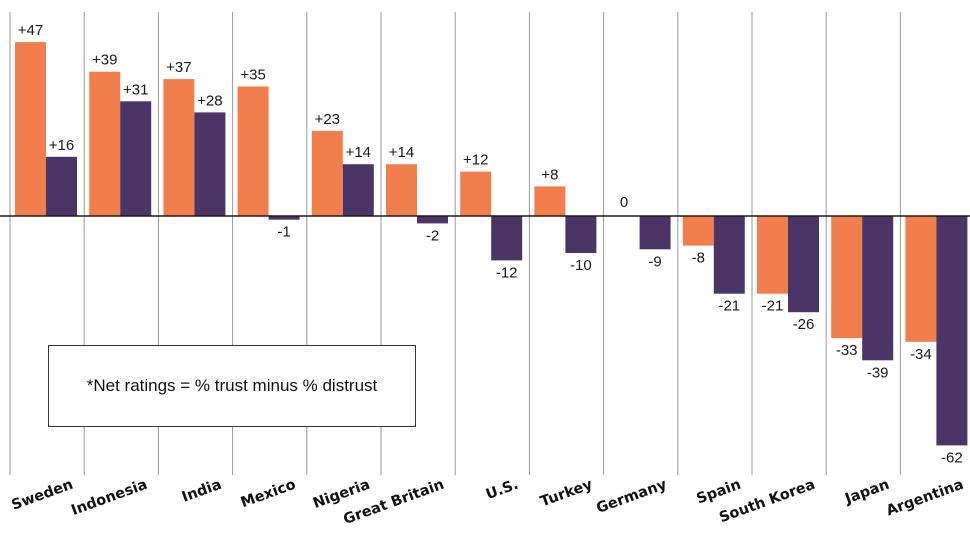  What do you see at coordinates (252, 75) in the screenshot?
I see `value-label-mexico-s1: +35` at bounding box center [252, 75].